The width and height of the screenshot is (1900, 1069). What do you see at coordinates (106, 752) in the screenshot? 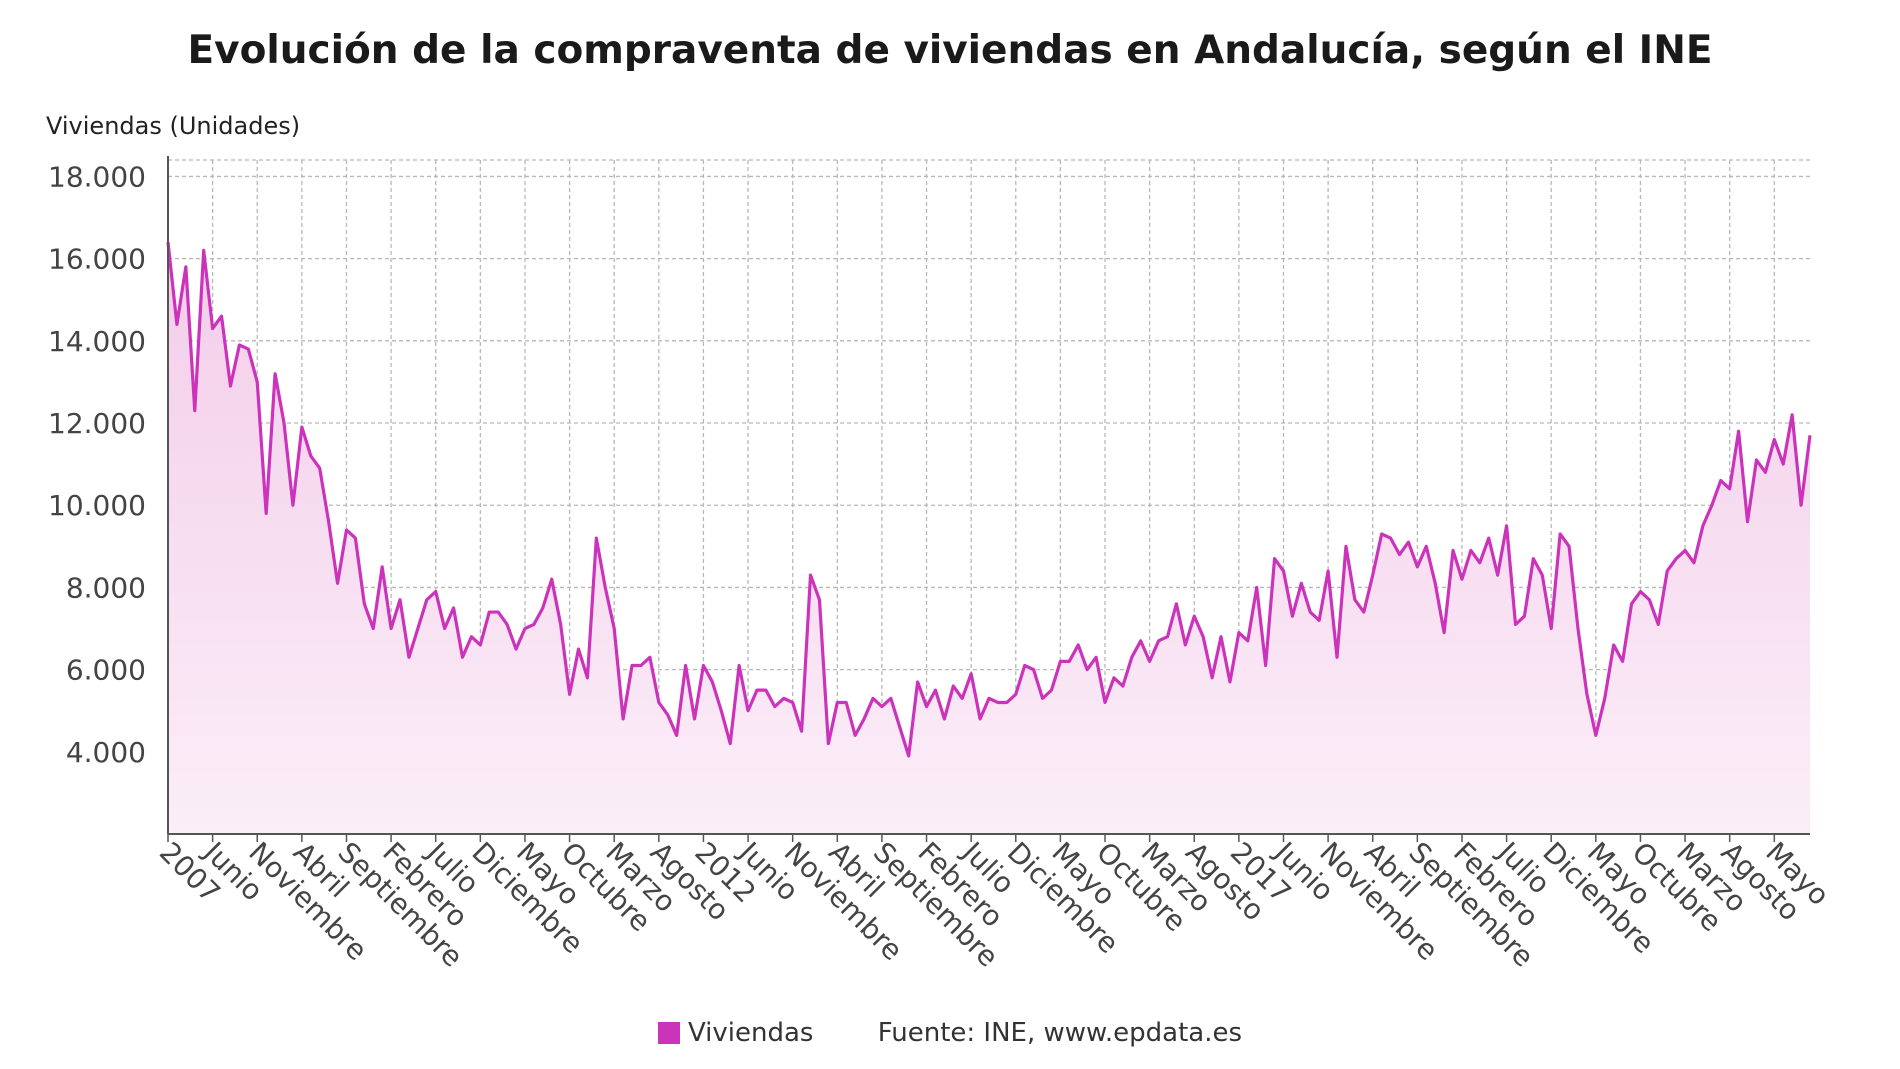
I see `y-tick-label: 4.000` at bounding box center [106, 752].